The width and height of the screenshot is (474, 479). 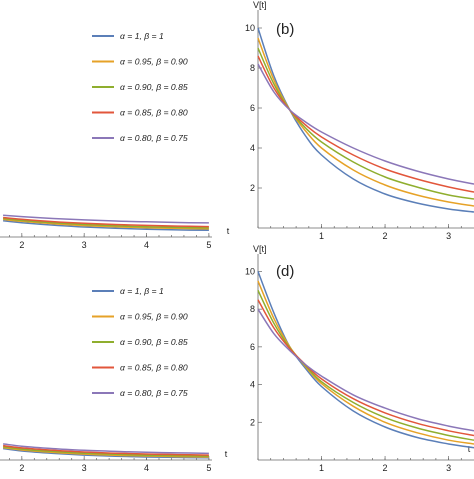 I want to click on panel-c: 2 3 4 5 t, so click(x=114, y=458).